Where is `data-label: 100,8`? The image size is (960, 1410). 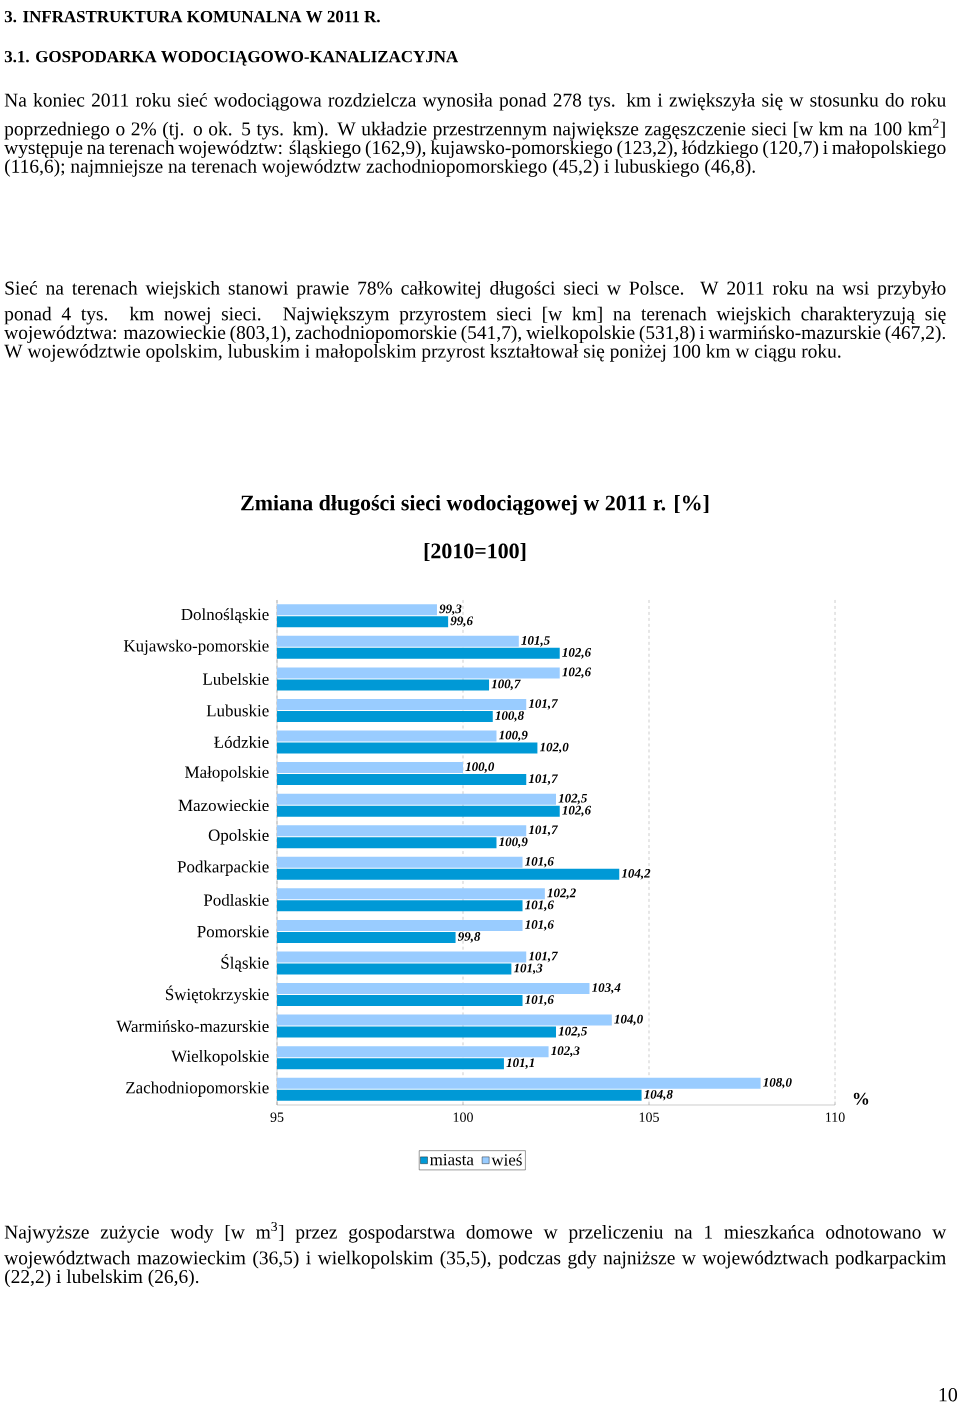
data-label: 100,8 is located at coordinates (509, 716).